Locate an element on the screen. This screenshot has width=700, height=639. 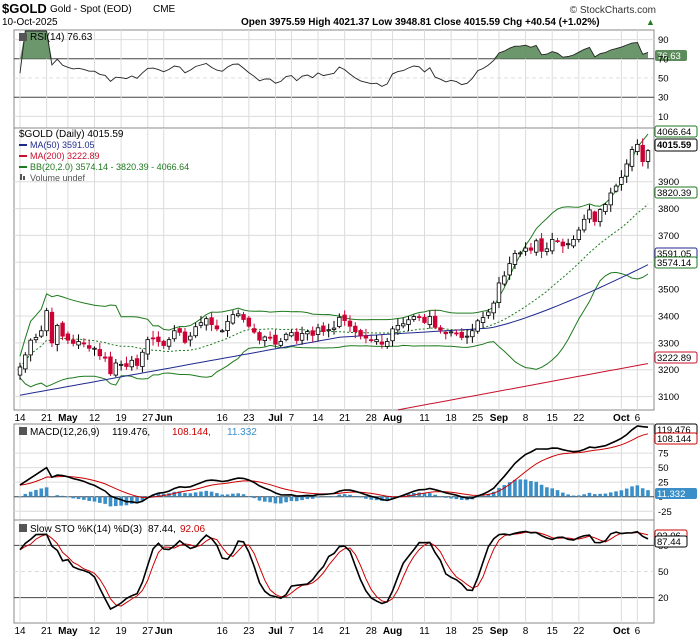
svg-text: 4066.64 is located at coordinates (674, 132).